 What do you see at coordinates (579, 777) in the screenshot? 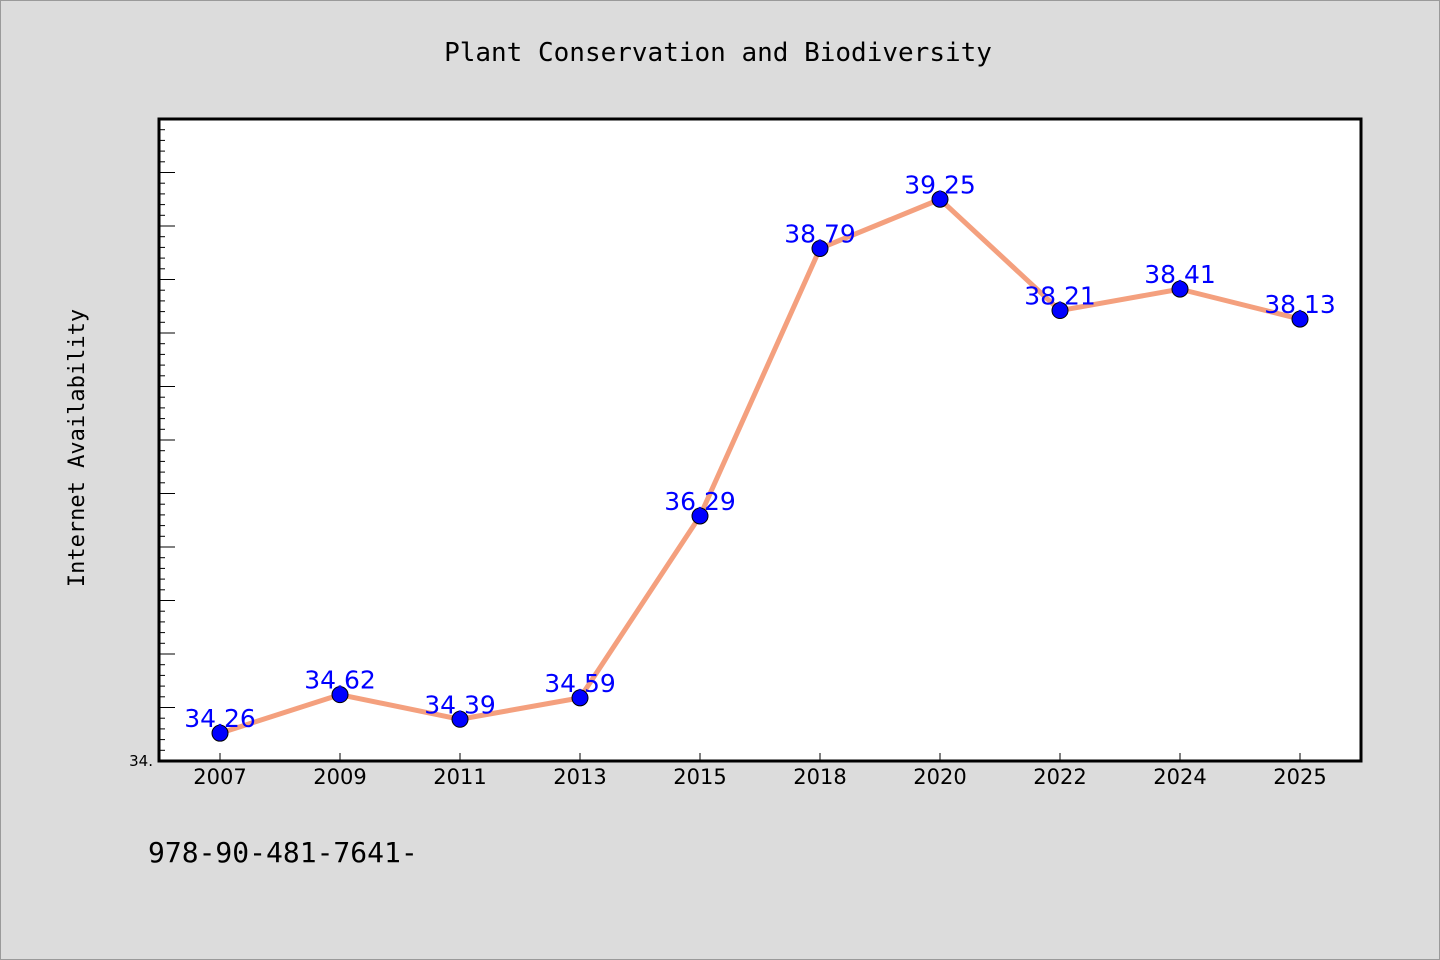
I see `x-tick-label: 2013` at bounding box center [579, 777].